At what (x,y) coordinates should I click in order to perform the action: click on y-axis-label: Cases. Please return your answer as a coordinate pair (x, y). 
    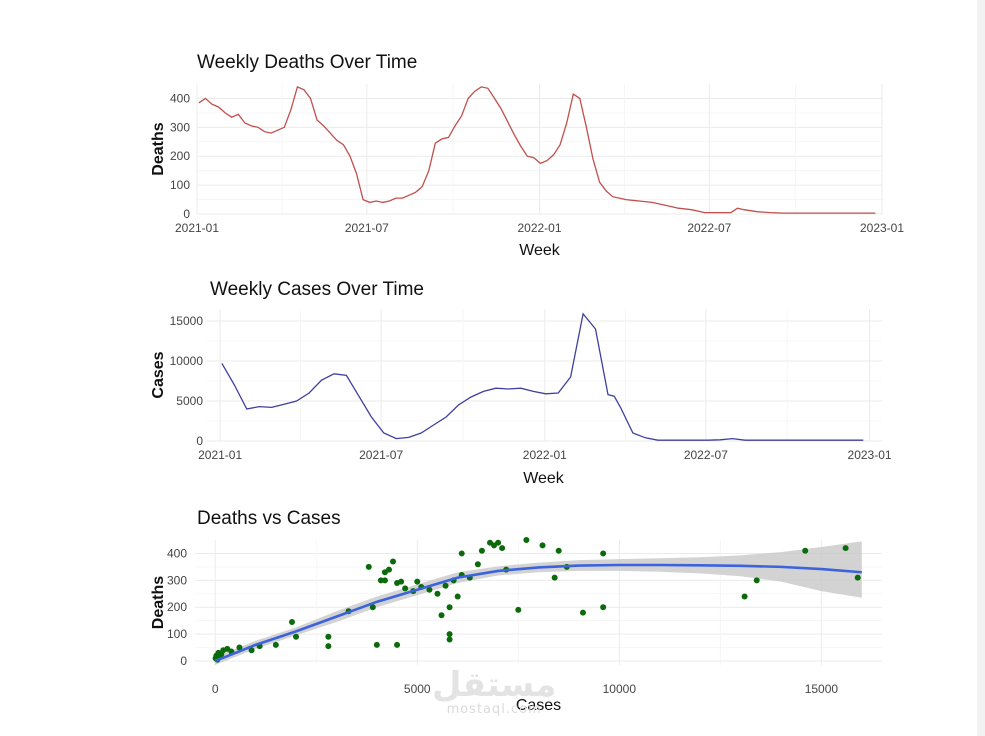
    Looking at the image, I should click on (158, 374).